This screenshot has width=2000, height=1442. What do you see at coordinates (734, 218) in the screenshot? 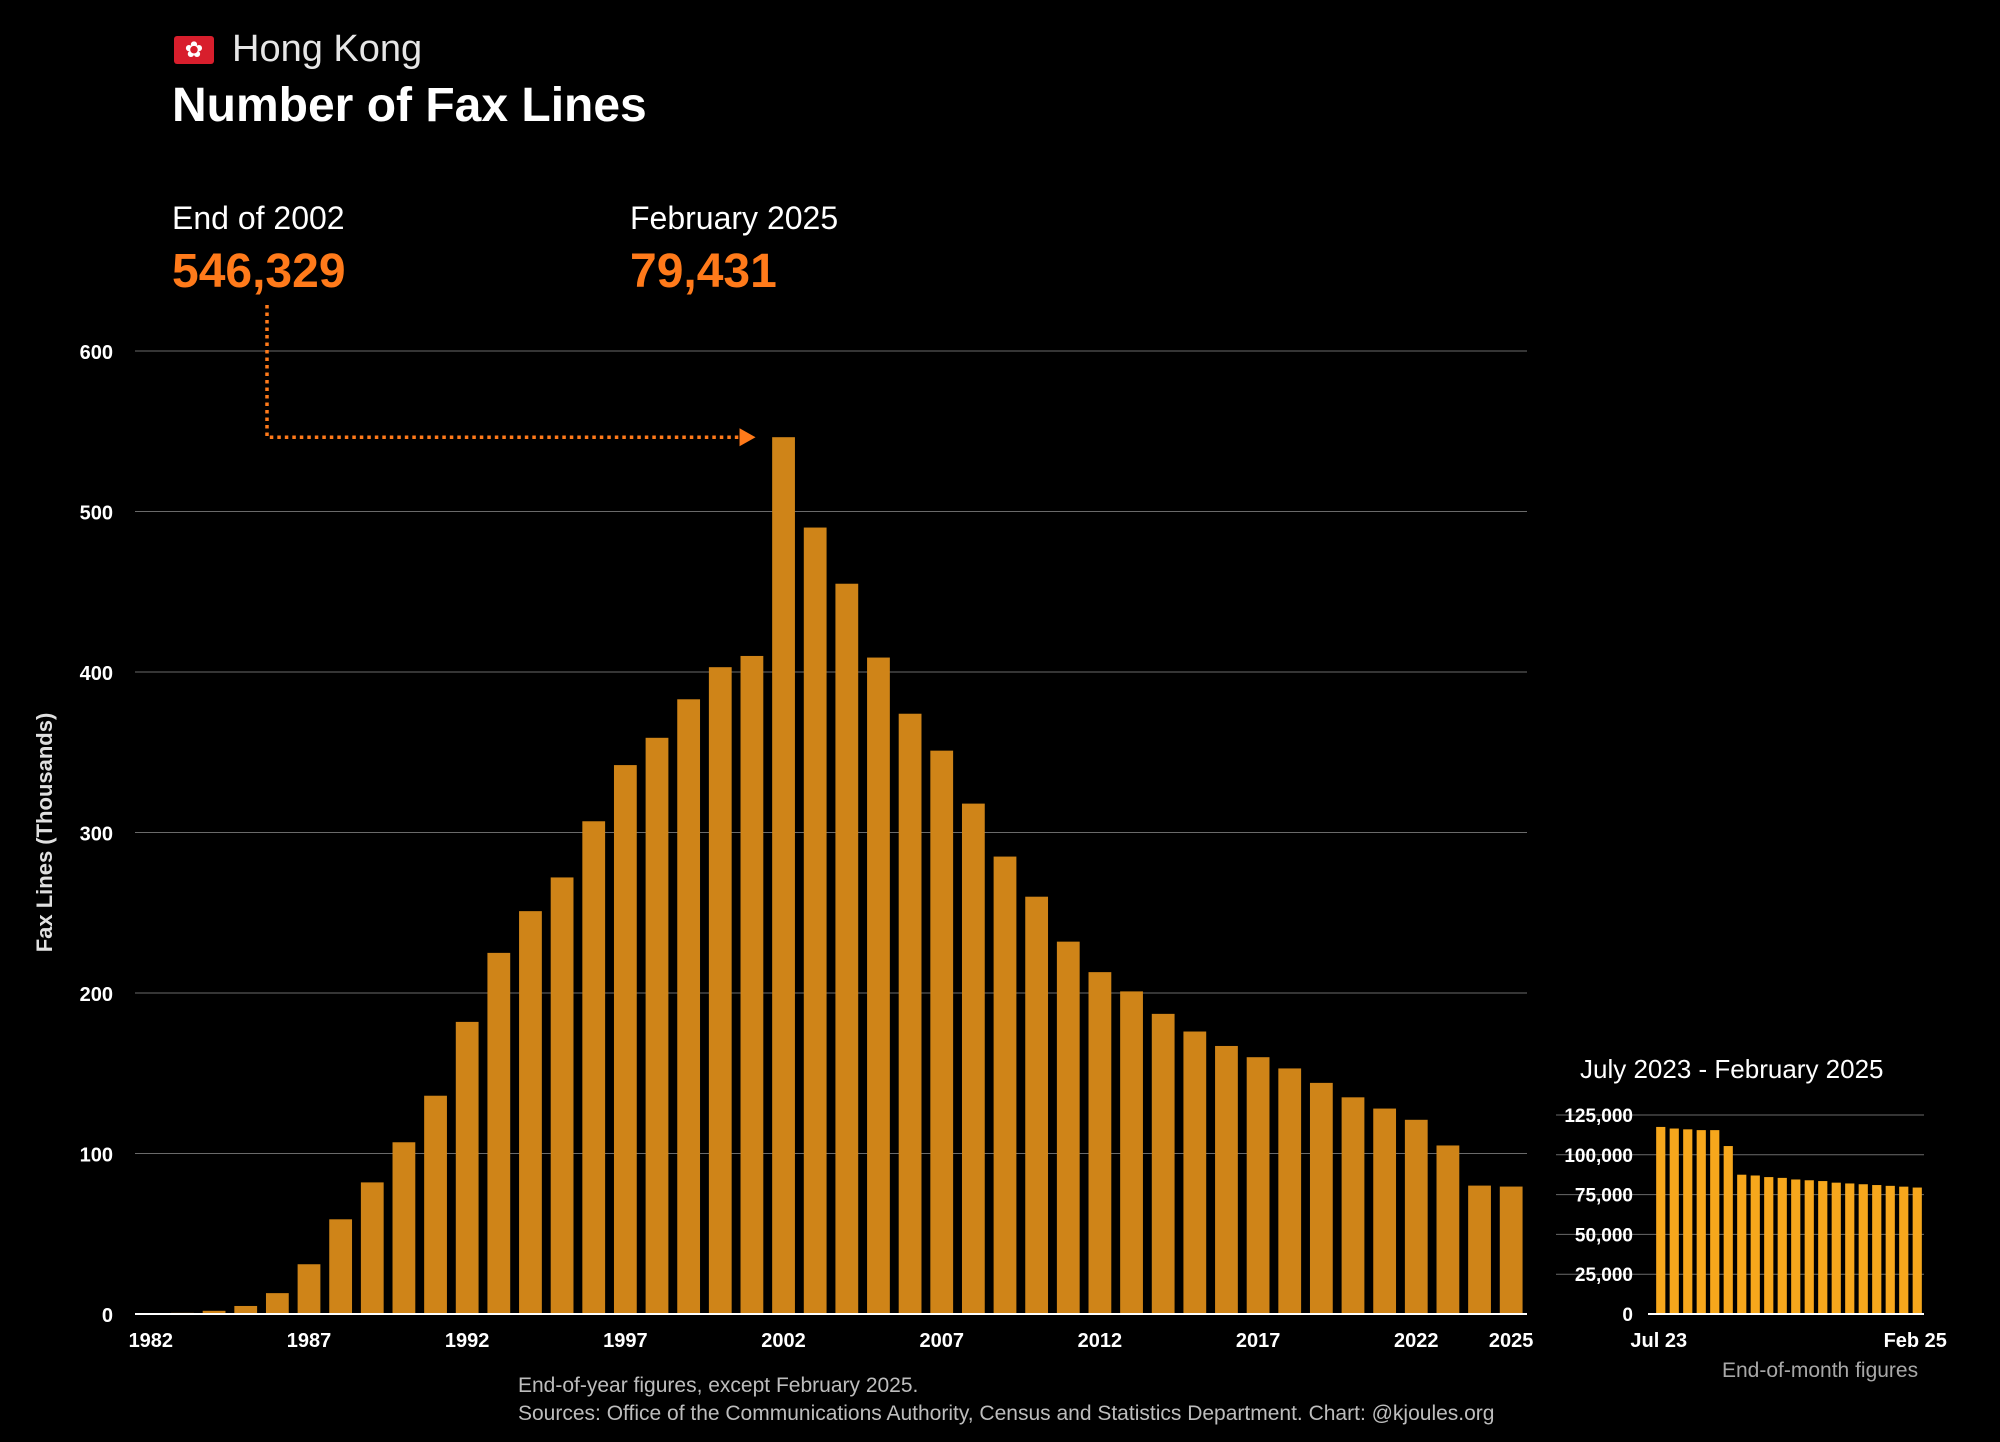
I see `callout-latest-label: February 2025` at bounding box center [734, 218].